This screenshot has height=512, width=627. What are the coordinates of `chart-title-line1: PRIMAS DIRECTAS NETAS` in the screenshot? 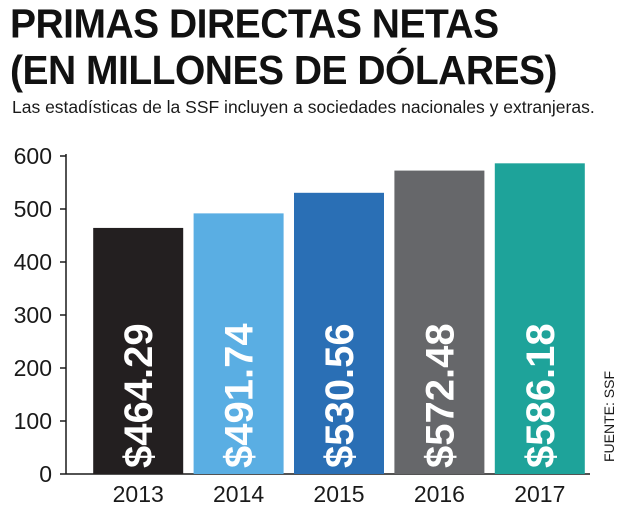 It's located at (254, 25).